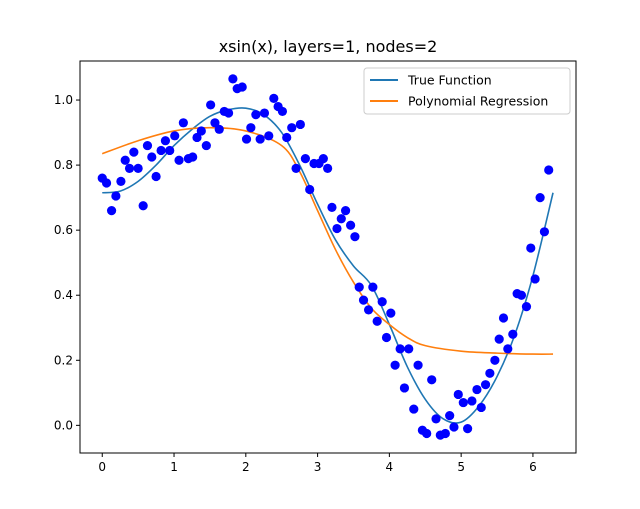 Image resolution: width=640 pixels, height=509 pixels. Describe the element at coordinates (328, 46) in the screenshot. I see `chart-title: xsin(x), layers=1, nodes=2` at that location.